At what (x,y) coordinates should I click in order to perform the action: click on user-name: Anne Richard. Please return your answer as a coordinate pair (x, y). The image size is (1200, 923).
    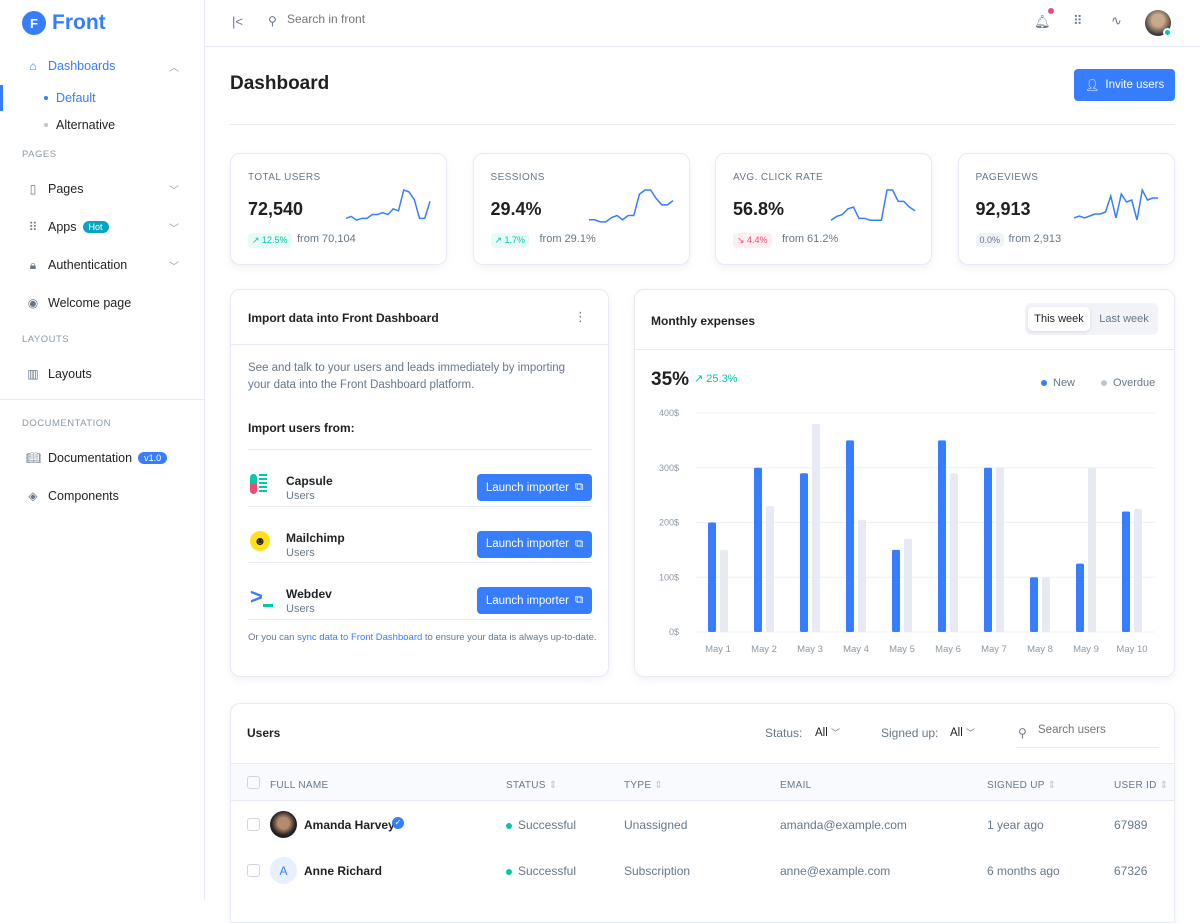
    Looking at the image, I should click on (343, 871).